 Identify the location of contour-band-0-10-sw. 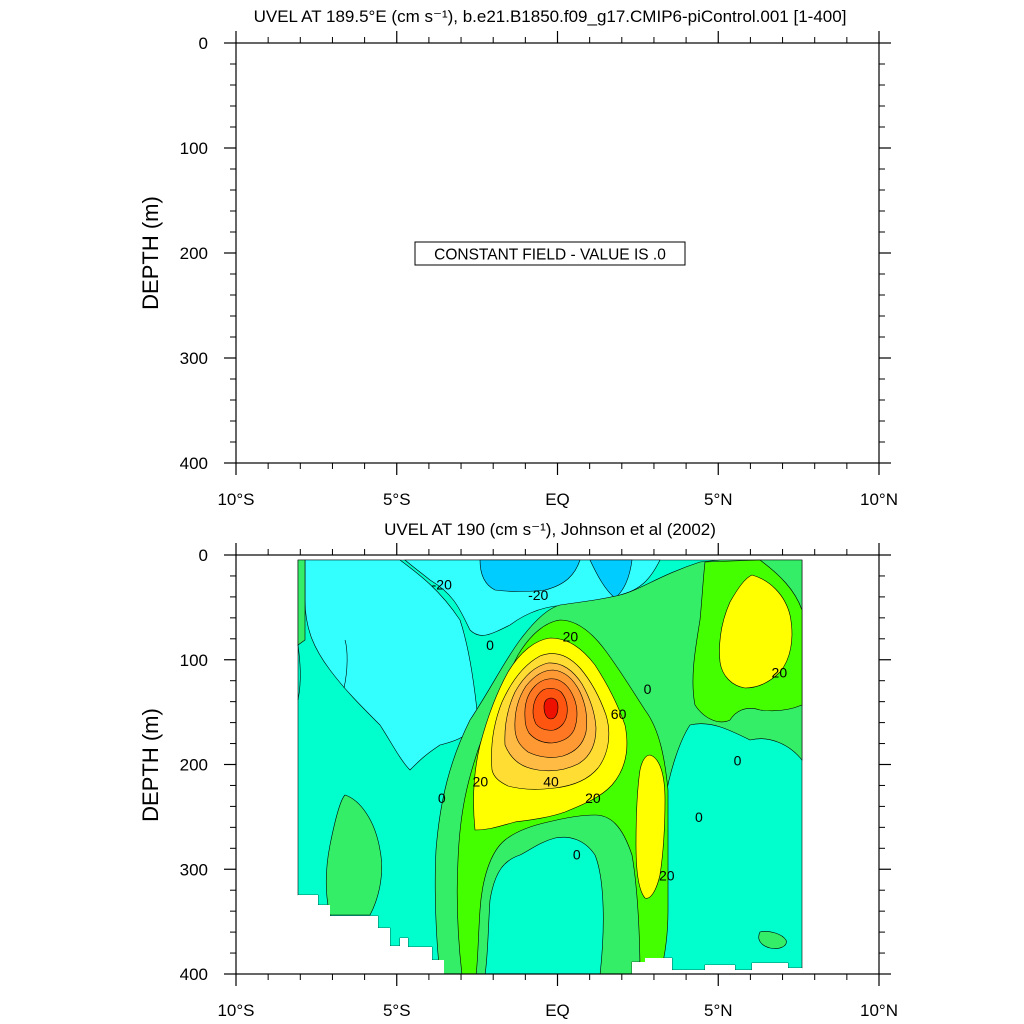
(353, 855).